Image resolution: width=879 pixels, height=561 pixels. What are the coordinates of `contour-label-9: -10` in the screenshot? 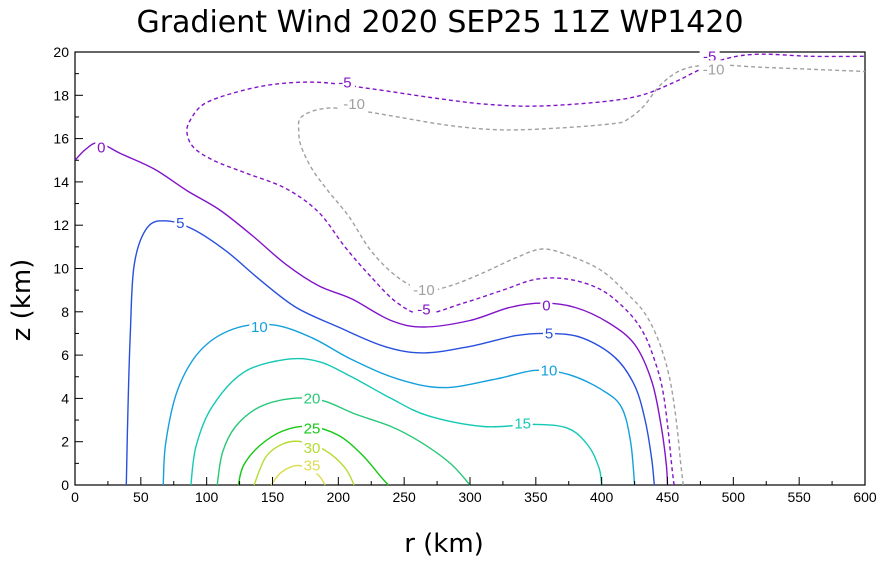 It's located at (354, 104).